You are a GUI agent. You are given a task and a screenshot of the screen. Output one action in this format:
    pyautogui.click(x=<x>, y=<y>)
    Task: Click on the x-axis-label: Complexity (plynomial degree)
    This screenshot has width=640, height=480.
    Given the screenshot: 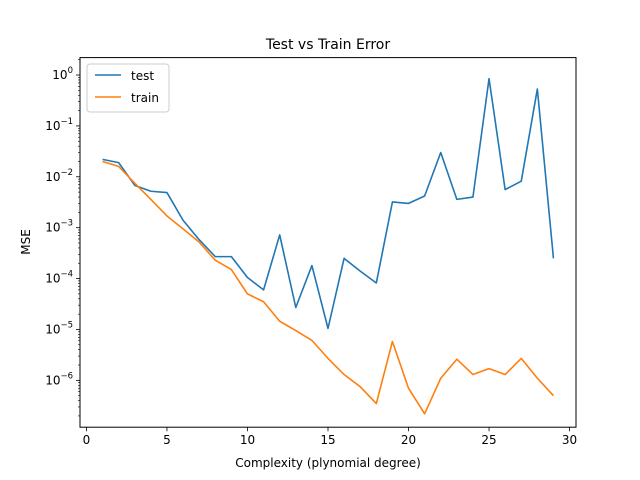 What is the action you would take?
    pyautogui.click(x=328, y=463)
    